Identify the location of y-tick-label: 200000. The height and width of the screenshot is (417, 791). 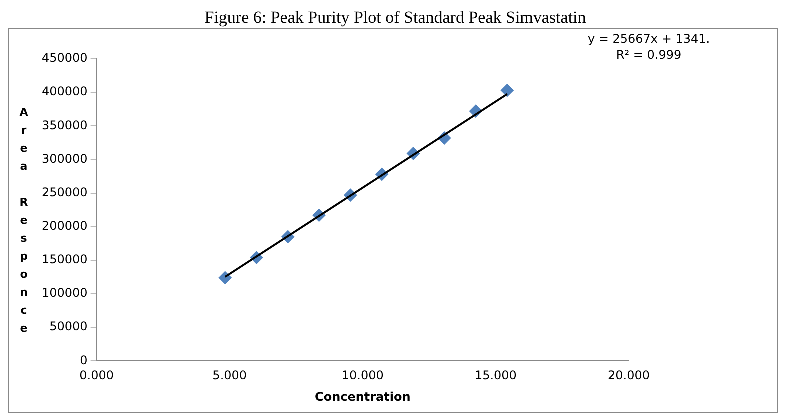
(65, 226).